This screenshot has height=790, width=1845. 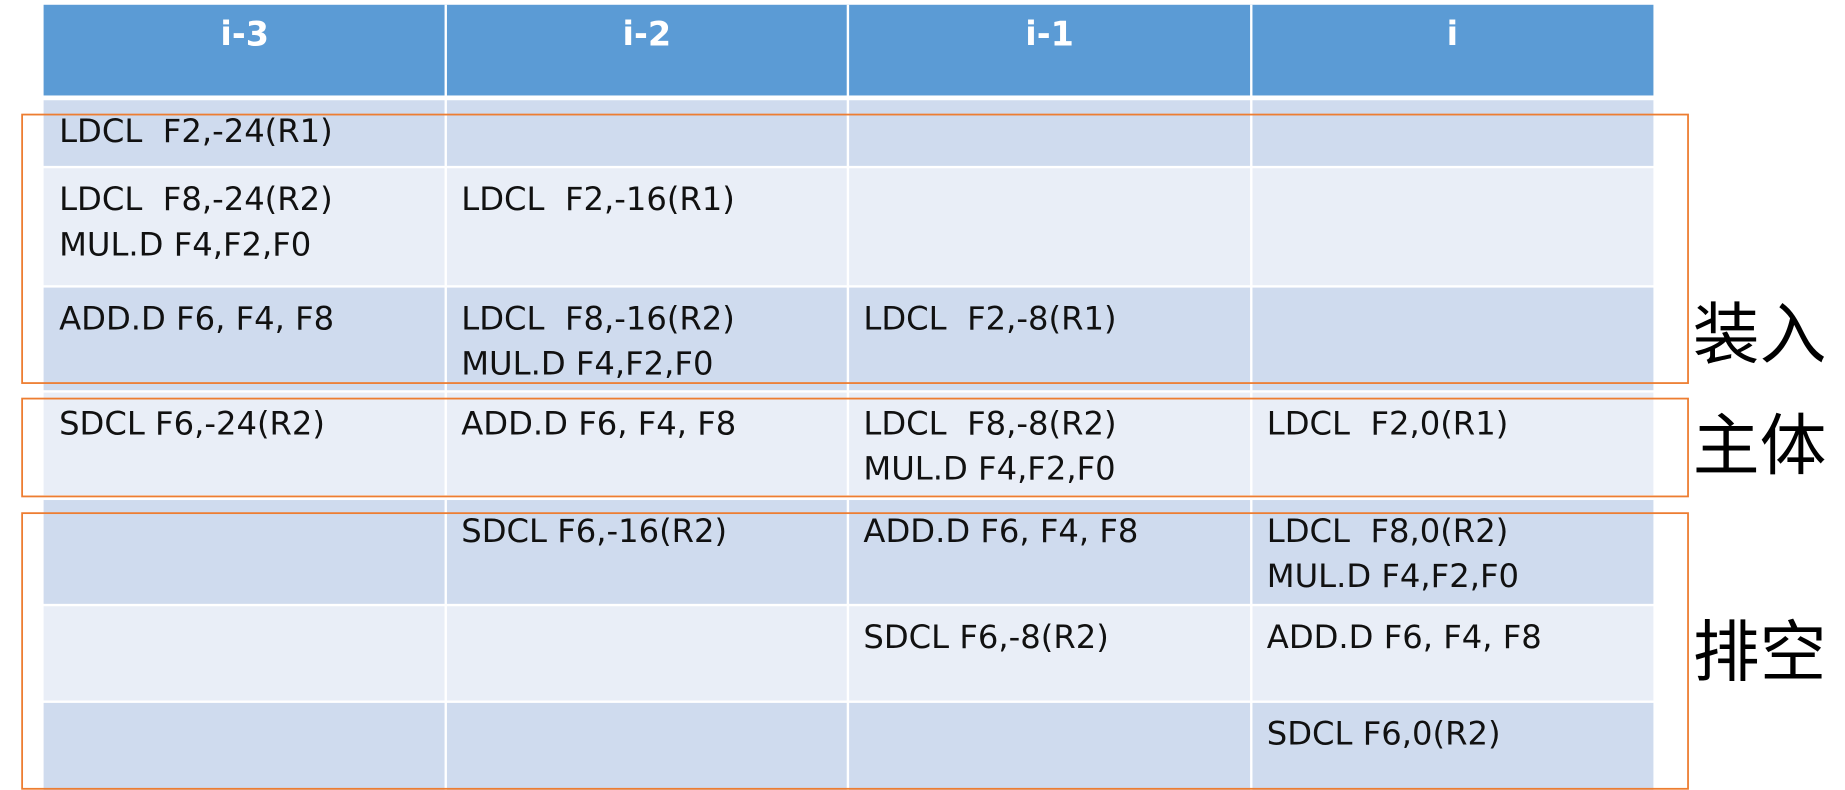 I want to click on group-label: 装入, so click(x=1760, y=335).